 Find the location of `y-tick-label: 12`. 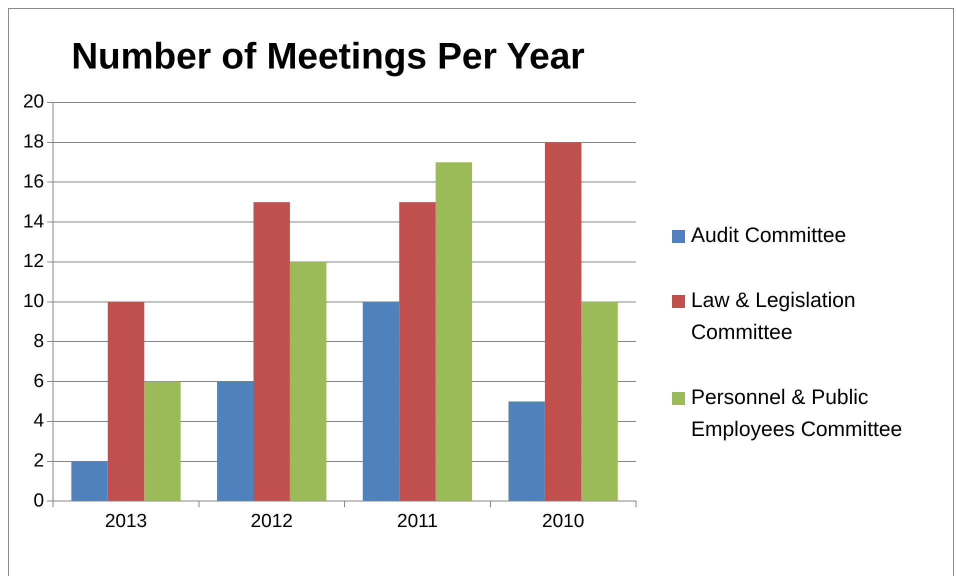

y-tick-label: 12 is located at coordinates (33, 261).